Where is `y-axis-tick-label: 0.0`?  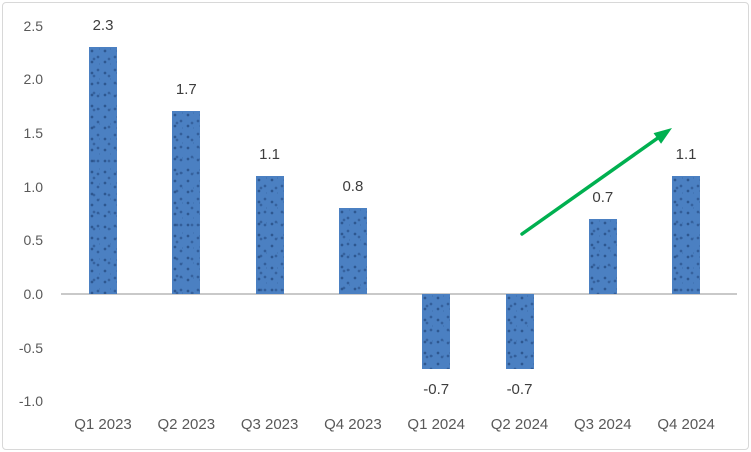
y-axis-tick-label: 0.0 is located at coordinates (33, 294).